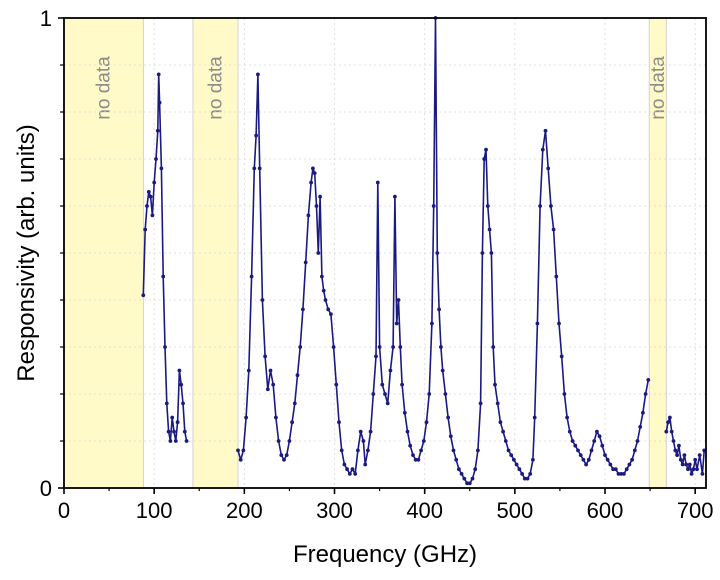 This screenshot has height=580, width=720. What do you see at coordinates (52, 253) in the screenshot?
I see `y-axis-ticks: 01` at bounding box center [52, 253].